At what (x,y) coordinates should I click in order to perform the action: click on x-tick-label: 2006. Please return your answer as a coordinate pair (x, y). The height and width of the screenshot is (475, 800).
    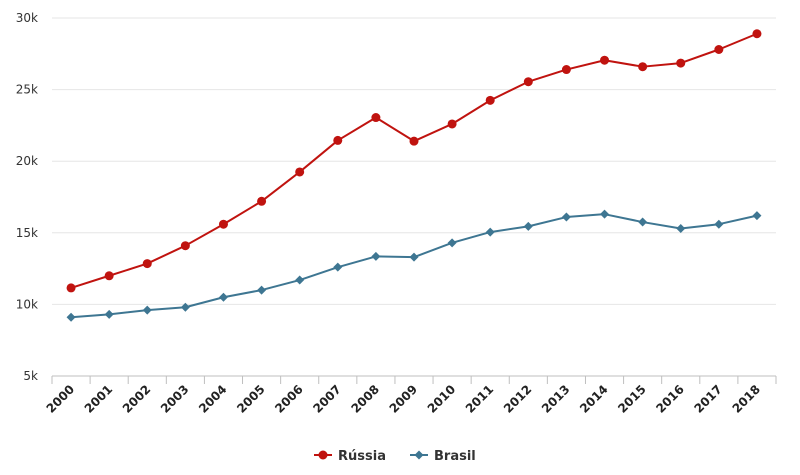
    Looking at the image, I should click on (289, 399).